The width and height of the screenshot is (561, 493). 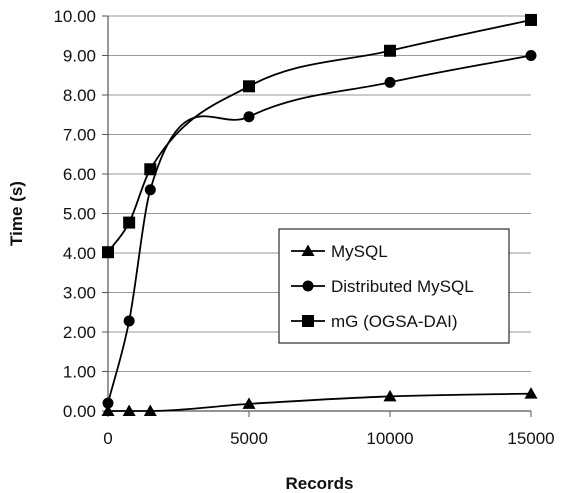 I want to click on x-tick-label: 0, so click(x=107, y=438).